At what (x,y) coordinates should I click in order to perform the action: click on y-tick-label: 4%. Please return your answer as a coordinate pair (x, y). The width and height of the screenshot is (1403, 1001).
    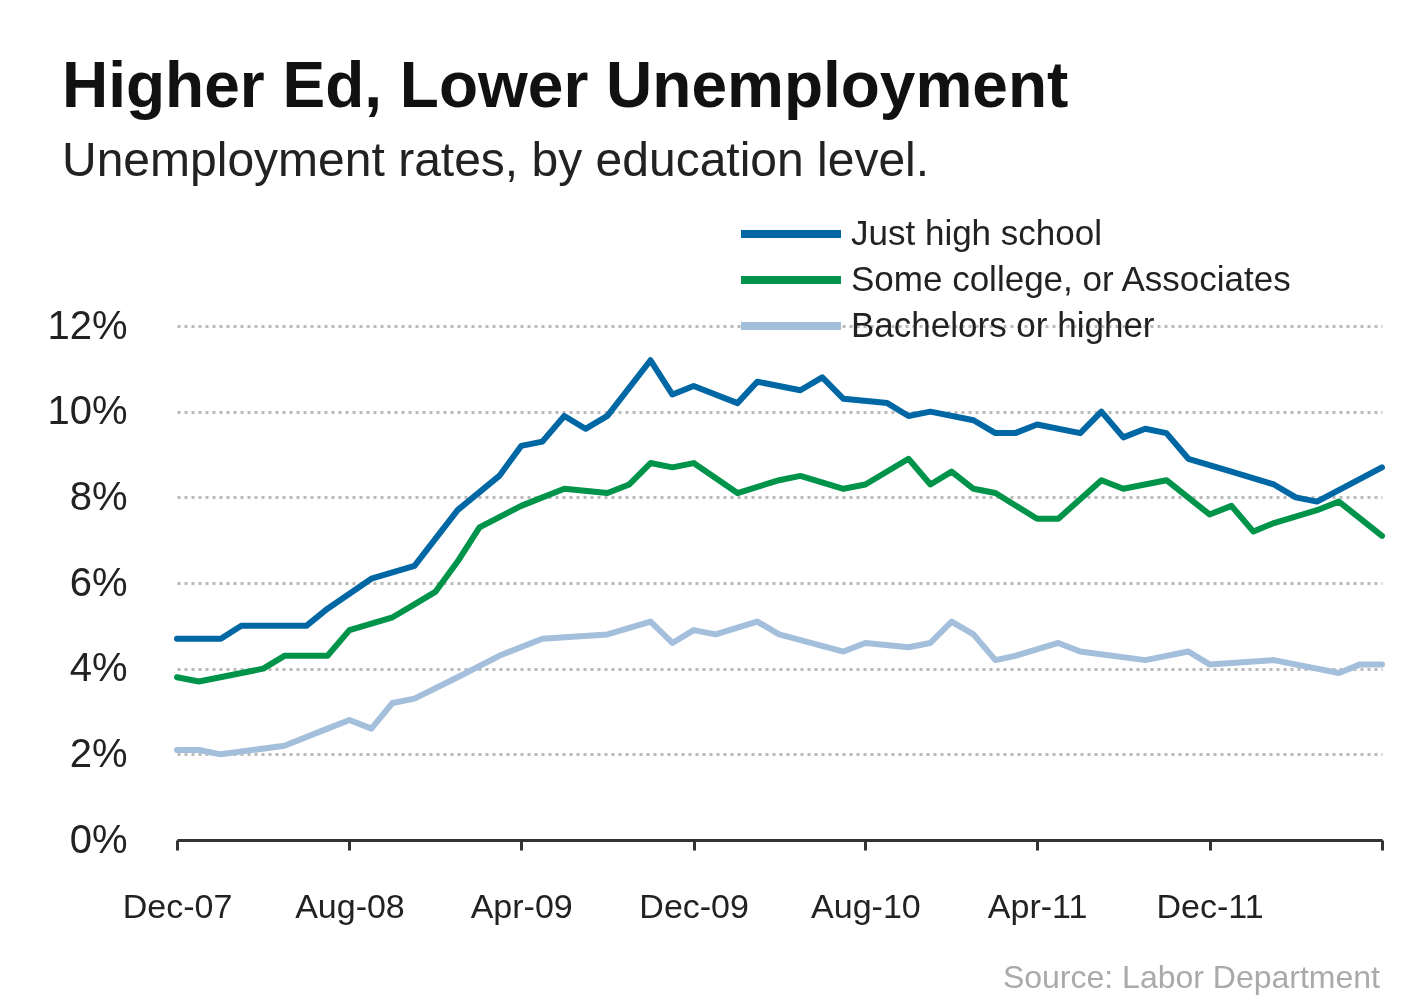
    Looking at the image, I should click on (98, 667).